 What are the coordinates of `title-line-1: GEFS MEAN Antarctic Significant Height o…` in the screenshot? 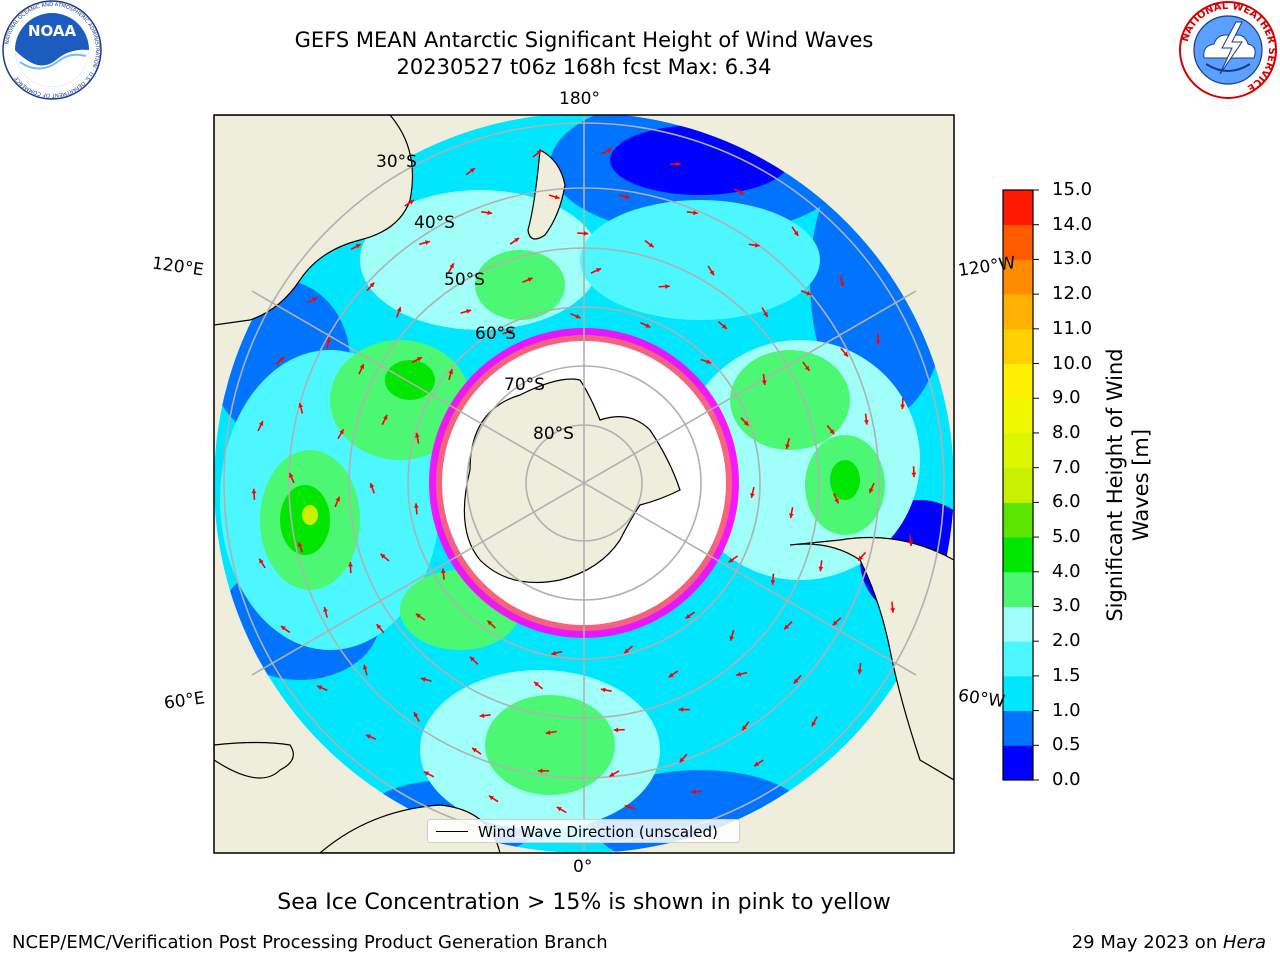 It's located at (584, 40).